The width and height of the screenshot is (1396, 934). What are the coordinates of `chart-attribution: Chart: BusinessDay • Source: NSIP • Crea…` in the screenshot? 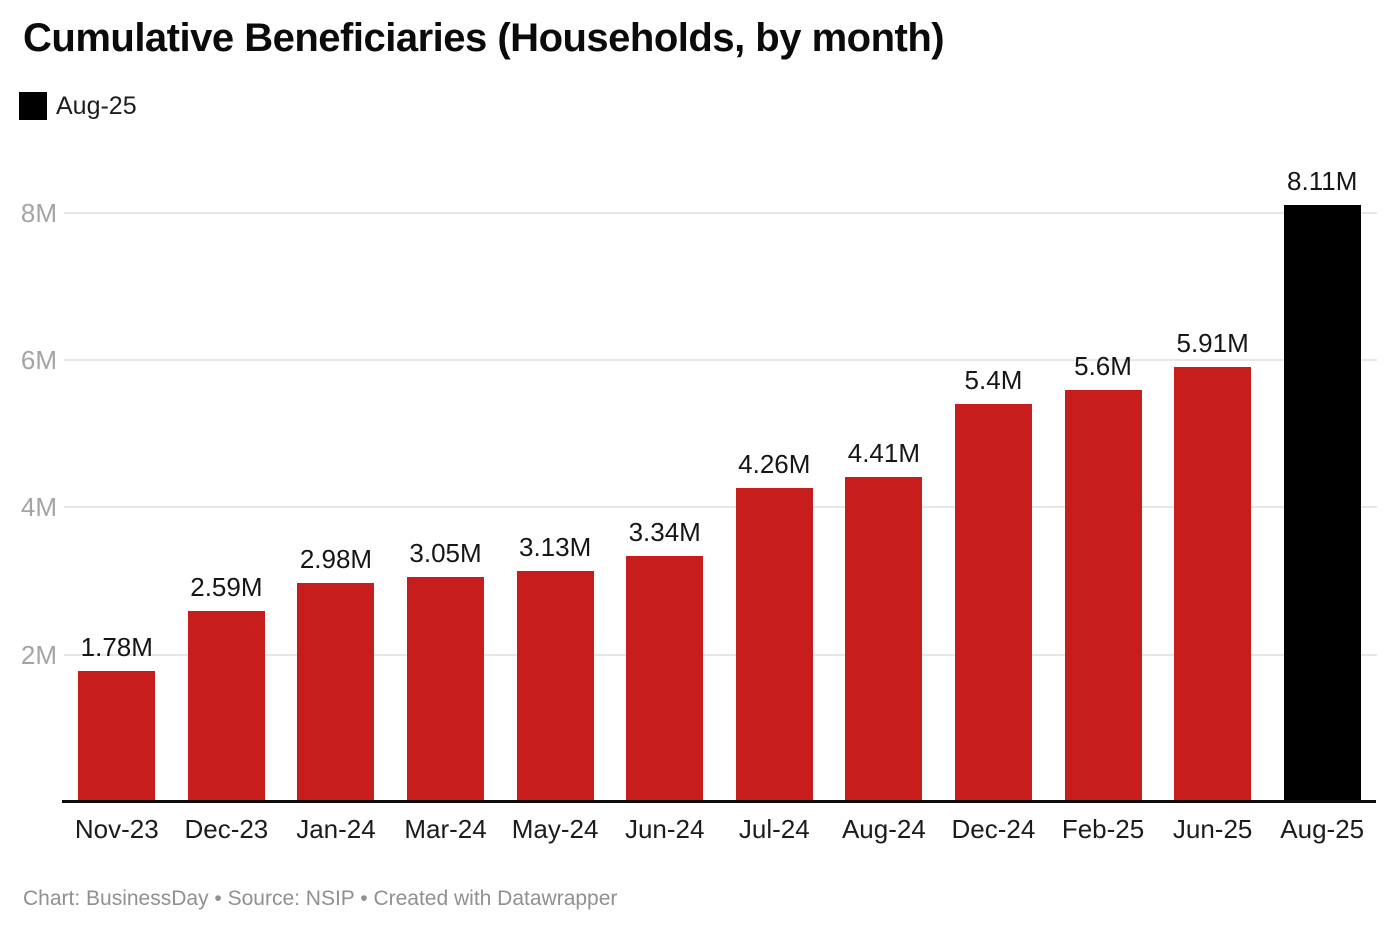 It's located at (320, 898).